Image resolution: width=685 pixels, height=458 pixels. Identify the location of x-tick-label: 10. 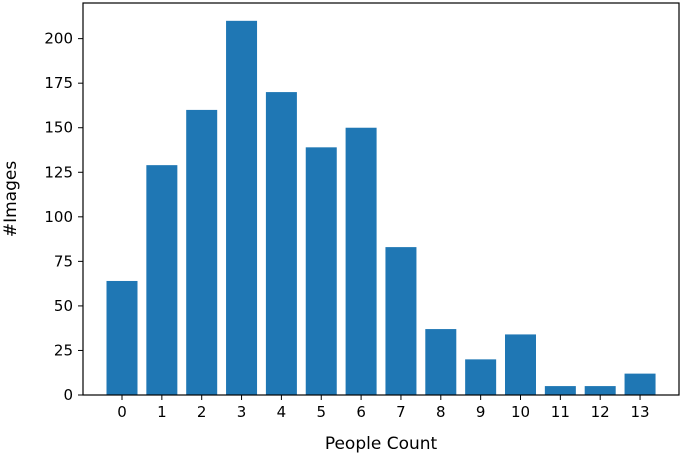
(520, 412).